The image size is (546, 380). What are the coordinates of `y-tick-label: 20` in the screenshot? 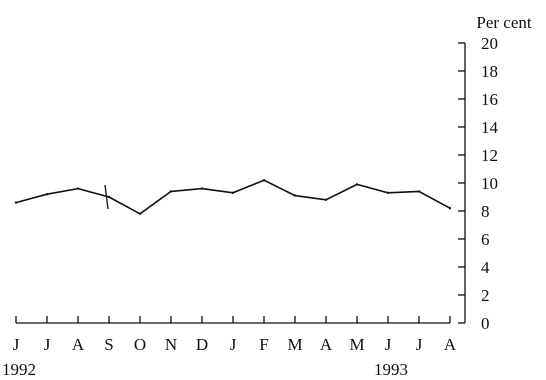 It's located at (489, 43).